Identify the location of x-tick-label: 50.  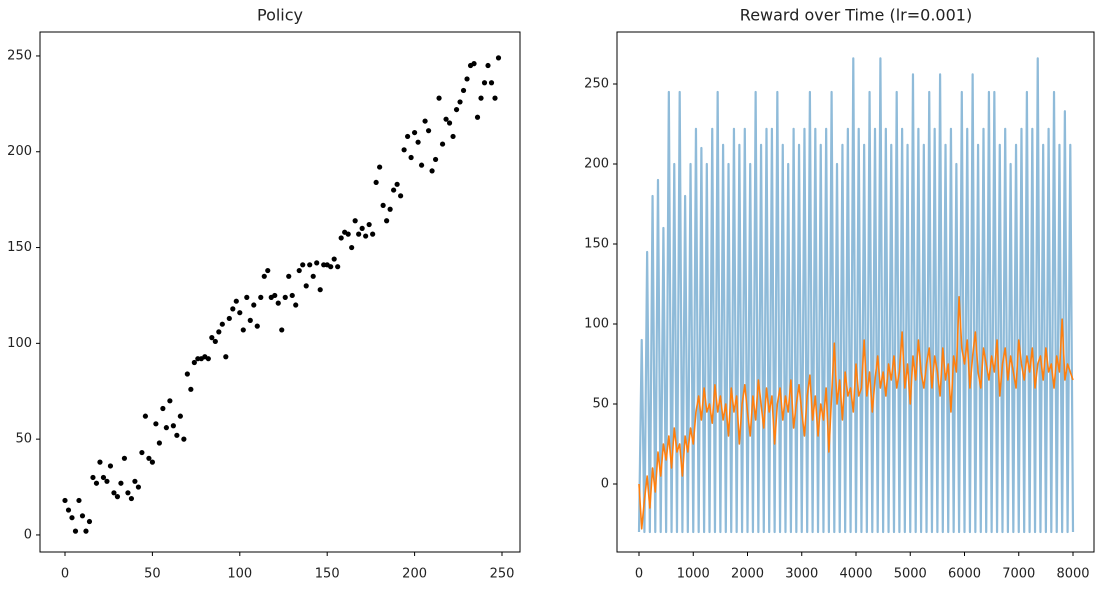
(152, 574).